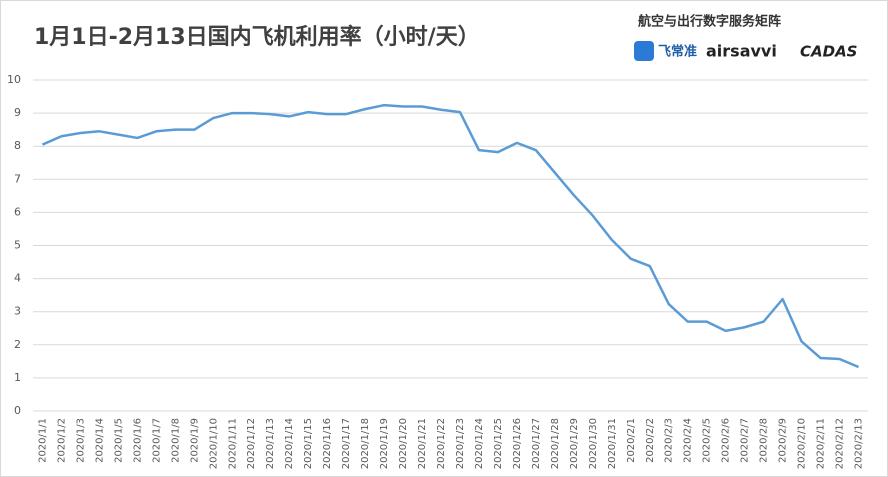  Describe the element at coordinates (251, 443) in the screenshot. I see `x-tick-label: 2020/1/12` at that location.